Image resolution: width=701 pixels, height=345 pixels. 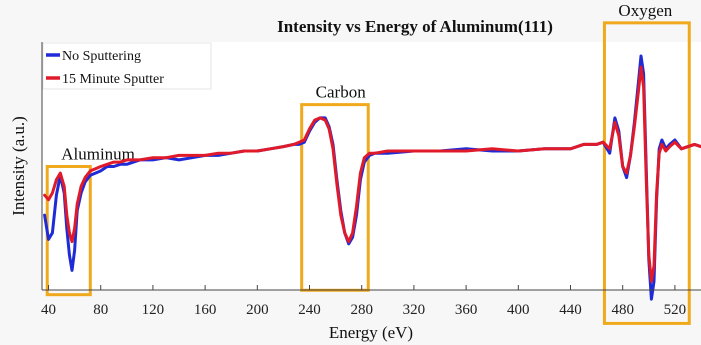 I want to click on x-tick-label: 520, so click(x=675, y=310).